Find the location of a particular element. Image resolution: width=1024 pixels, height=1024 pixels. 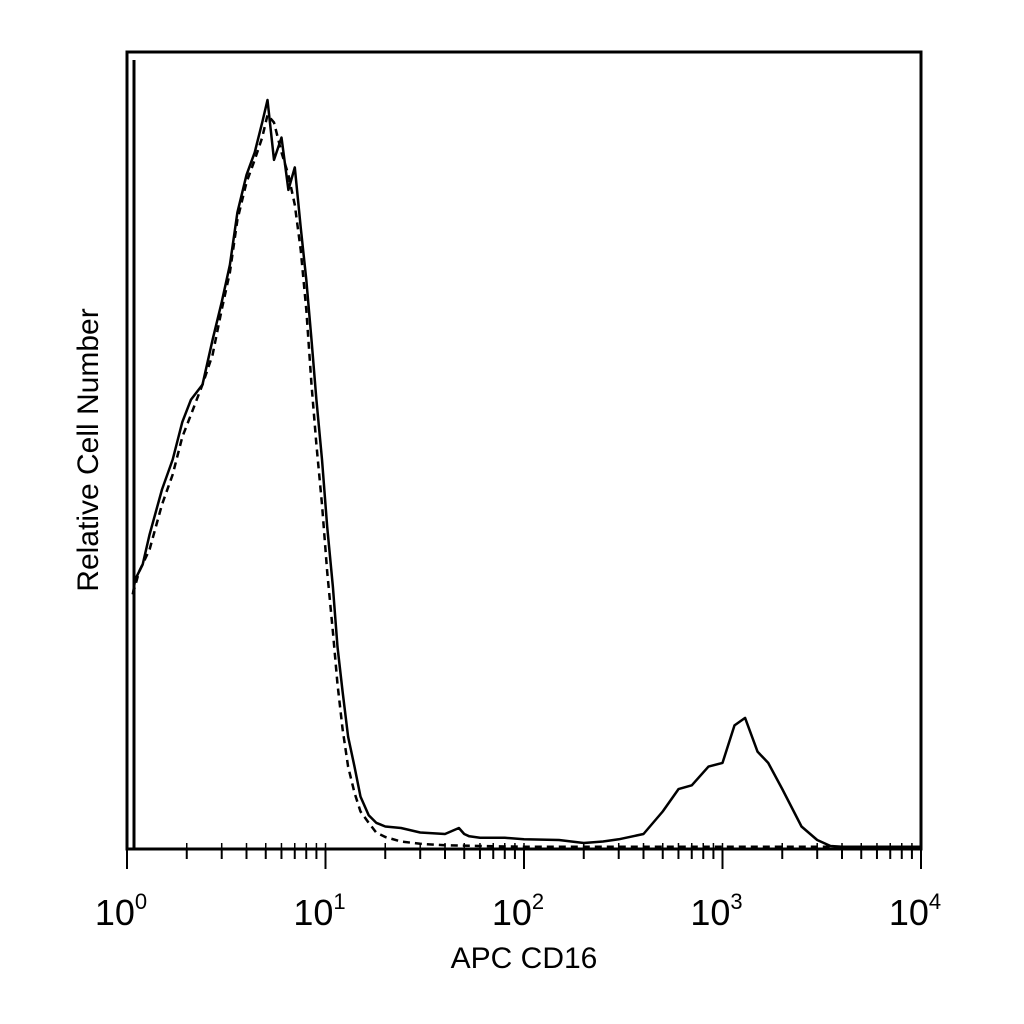

x-tick-label: 10⁴ is located at coordinates (915, 911).